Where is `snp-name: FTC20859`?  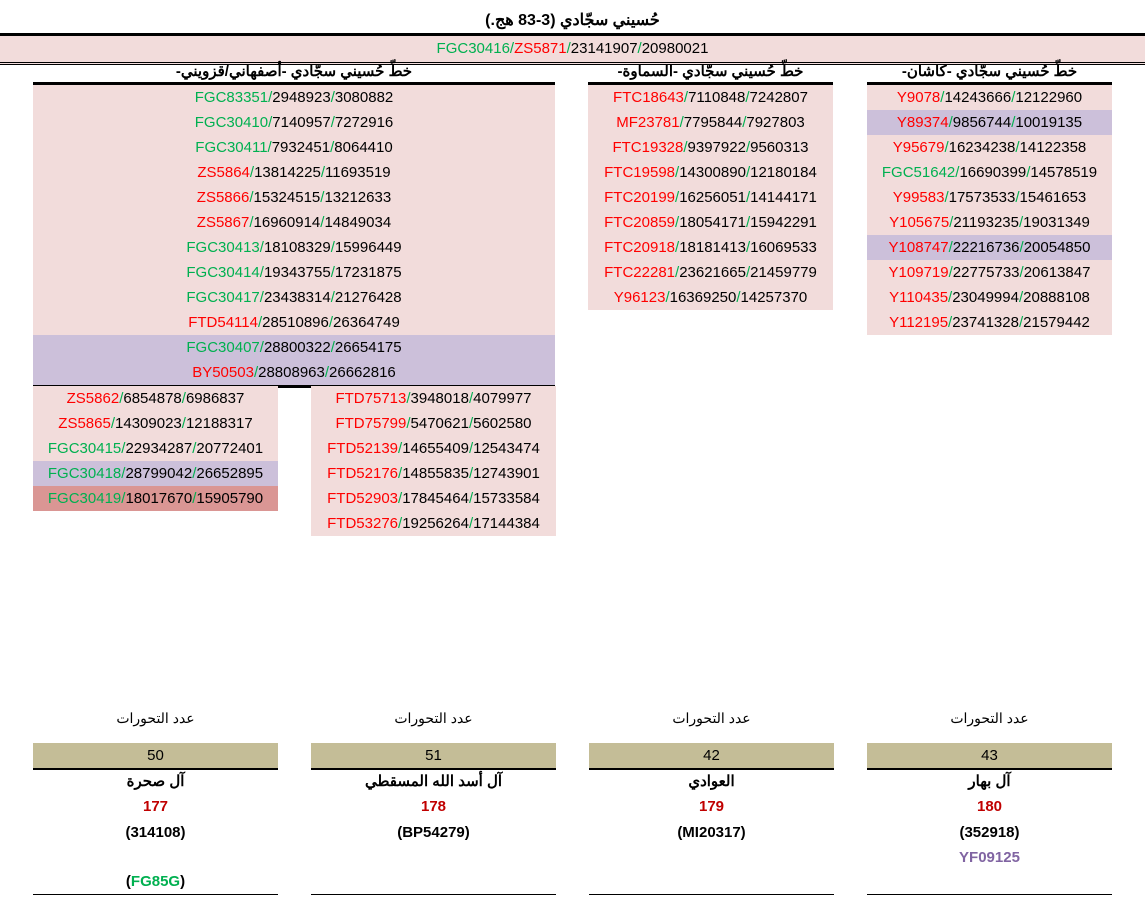 snp-name: FTC20859 is located at coordinates (640, 222).